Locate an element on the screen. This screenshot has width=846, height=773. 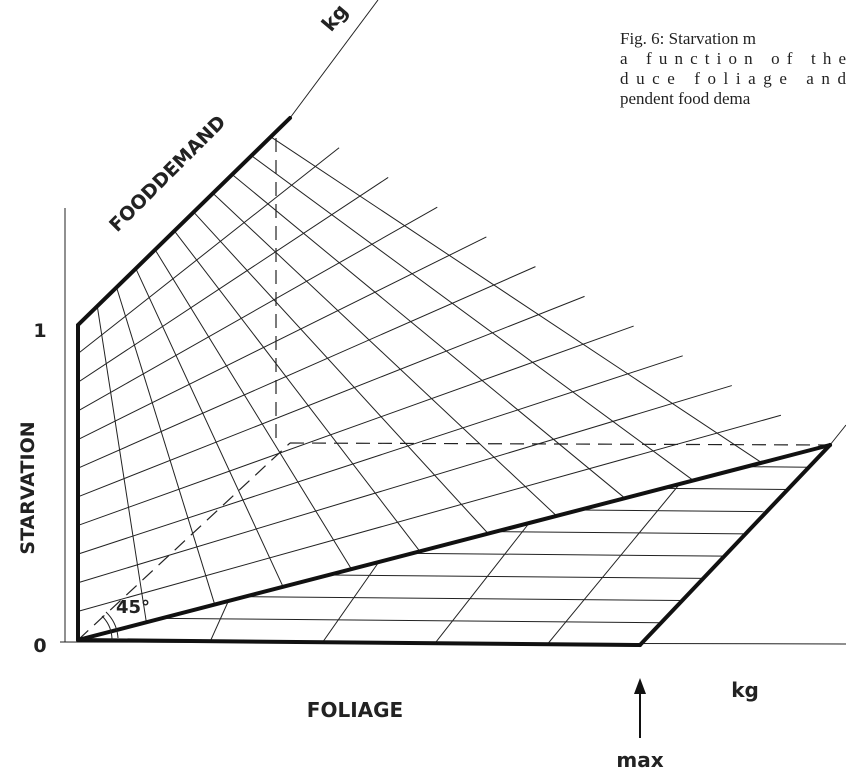
caption-line: pendent food dema is located at coordinates (685, 98).